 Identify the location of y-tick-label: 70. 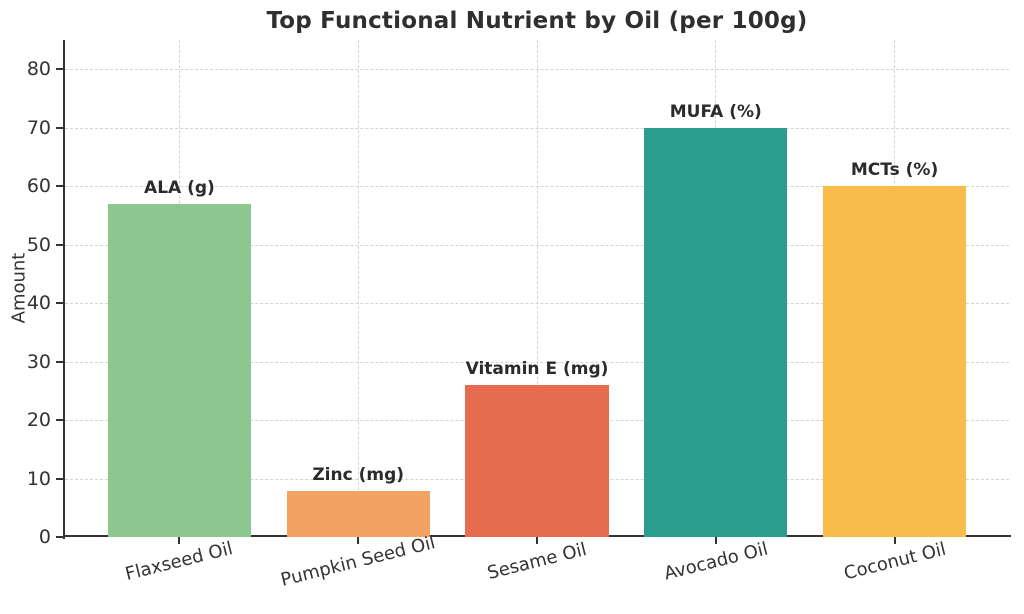
(38, 127).